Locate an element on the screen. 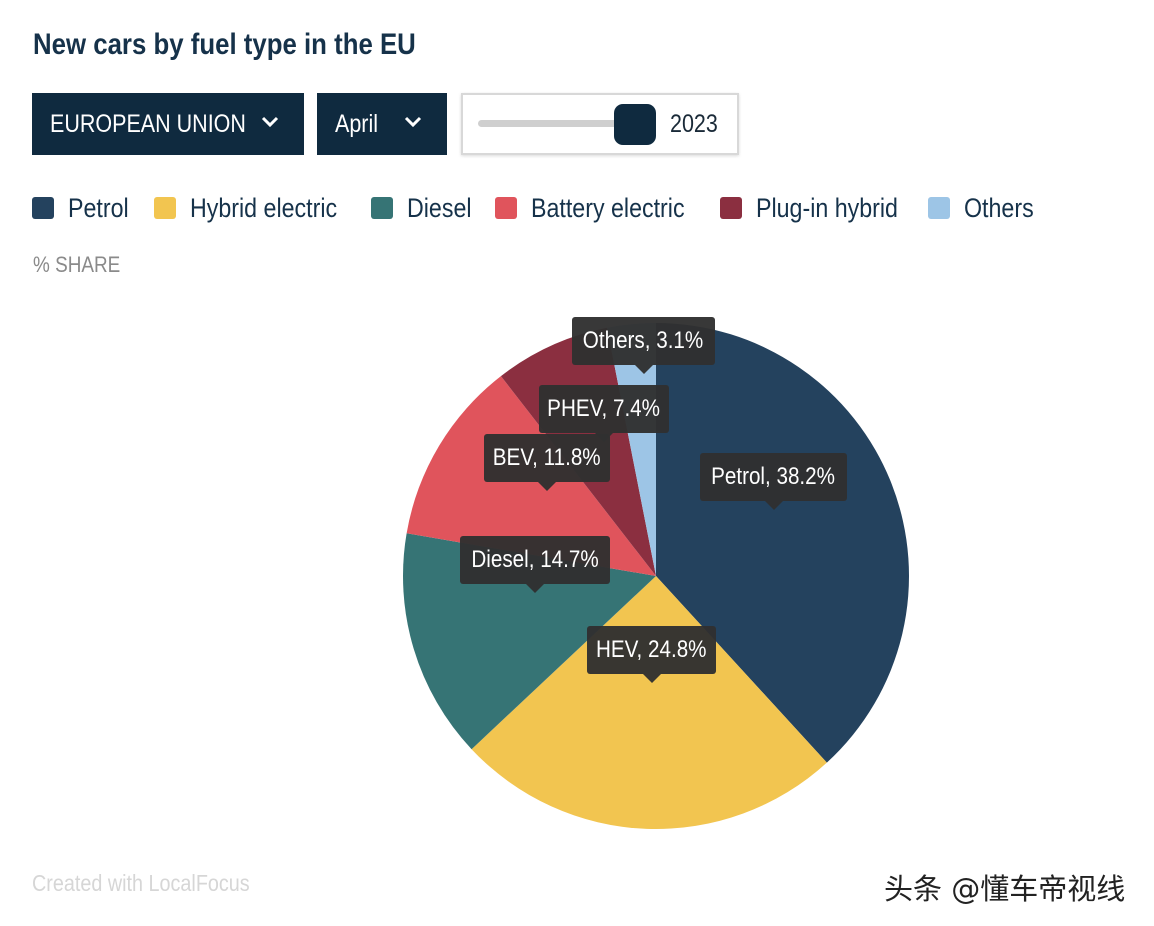  pie-label-bev: BEV, 11.8% is located at coordinates (547, 462).